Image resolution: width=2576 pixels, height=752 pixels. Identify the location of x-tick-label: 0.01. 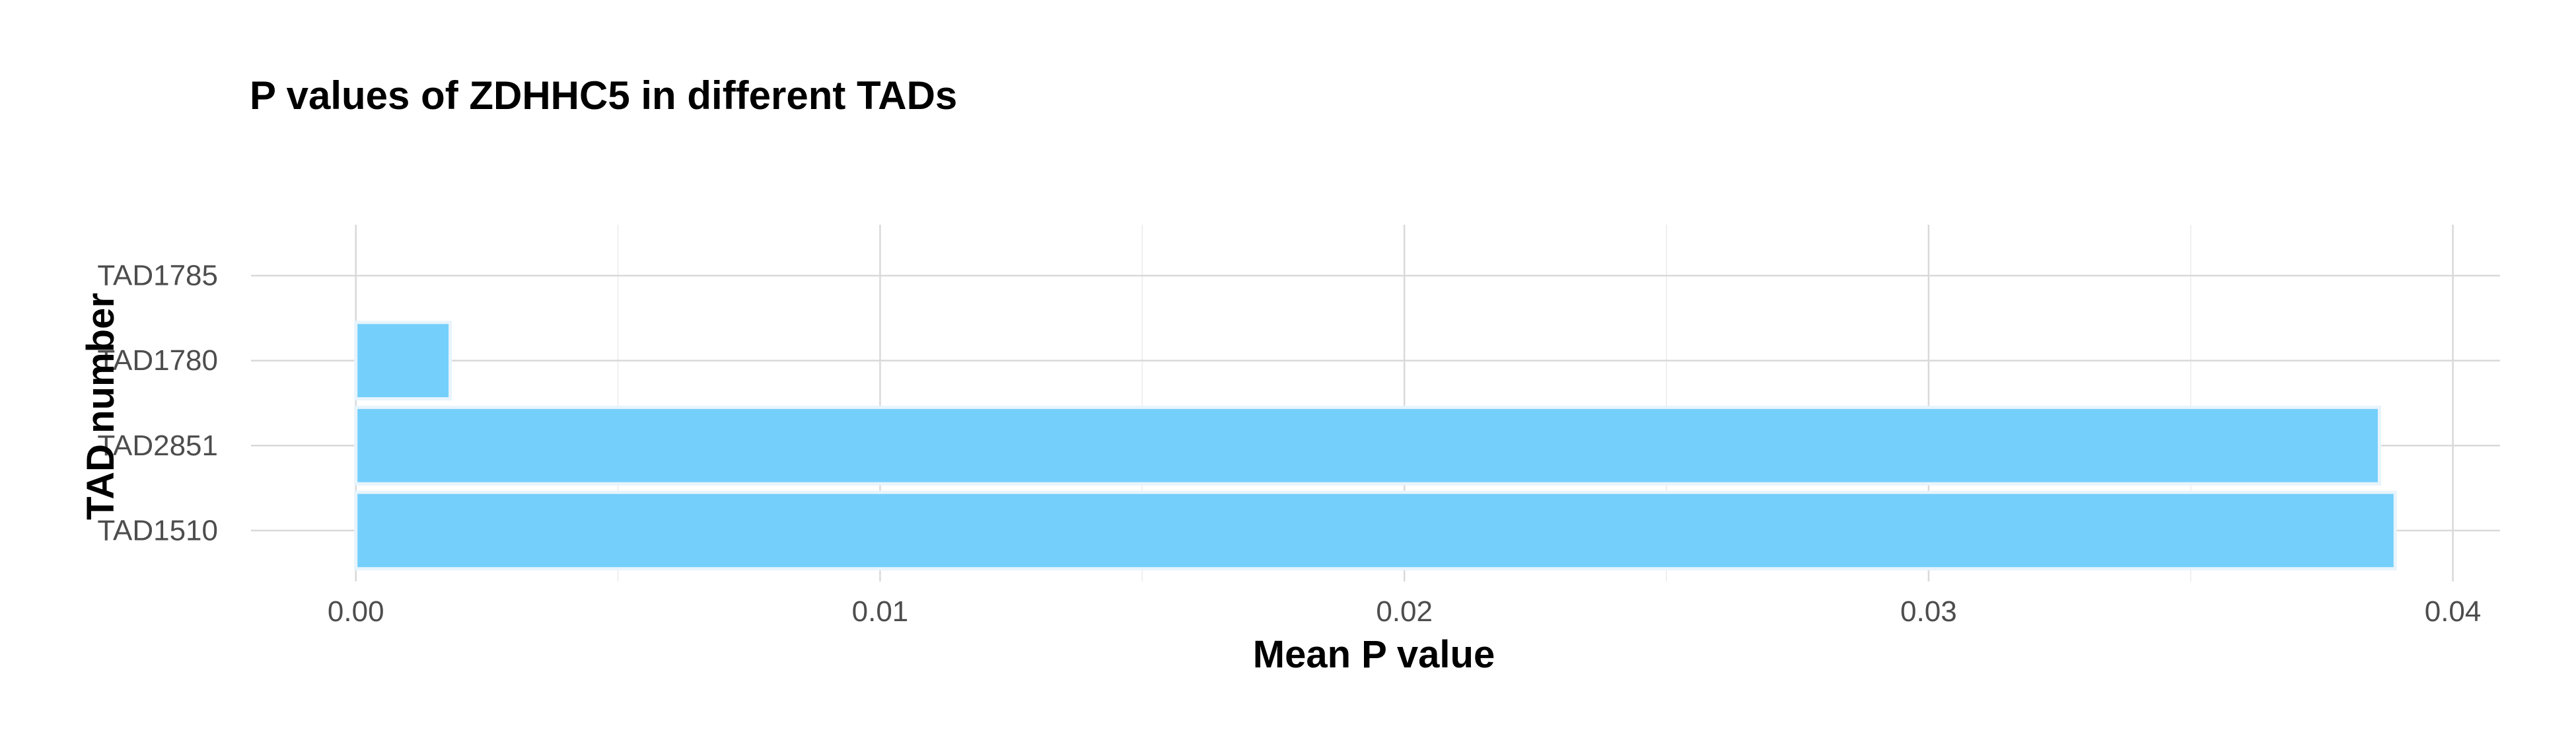
(880, 611).